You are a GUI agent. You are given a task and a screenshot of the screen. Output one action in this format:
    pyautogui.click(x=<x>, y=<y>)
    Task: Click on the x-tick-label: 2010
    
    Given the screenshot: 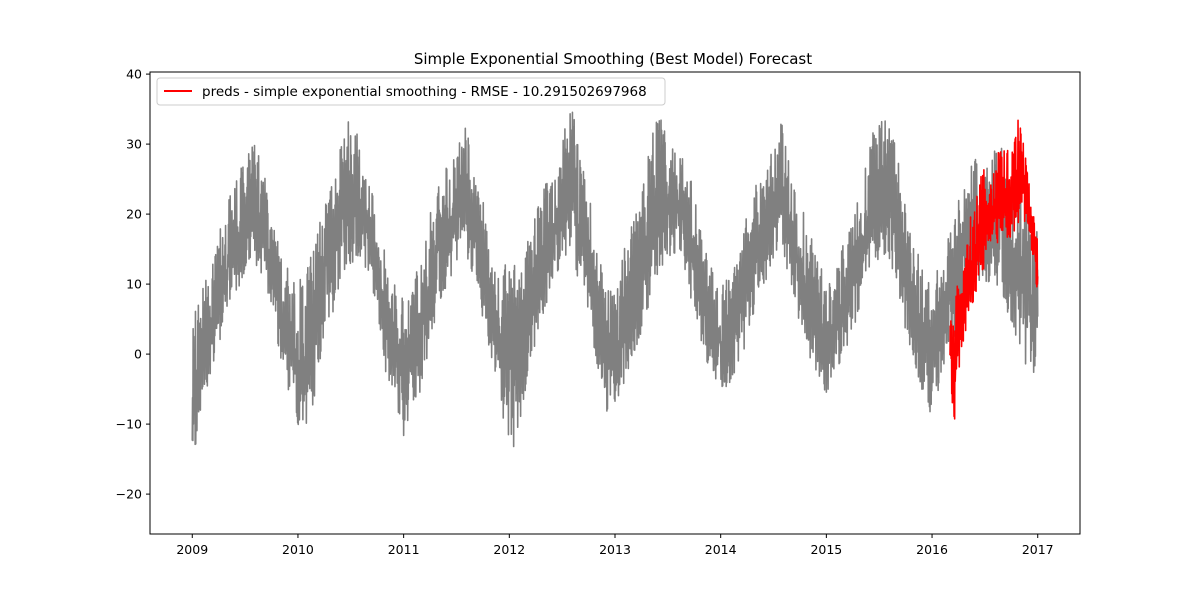 What is the action you would take?
    pyautogui.click(x=298, y=549)
    